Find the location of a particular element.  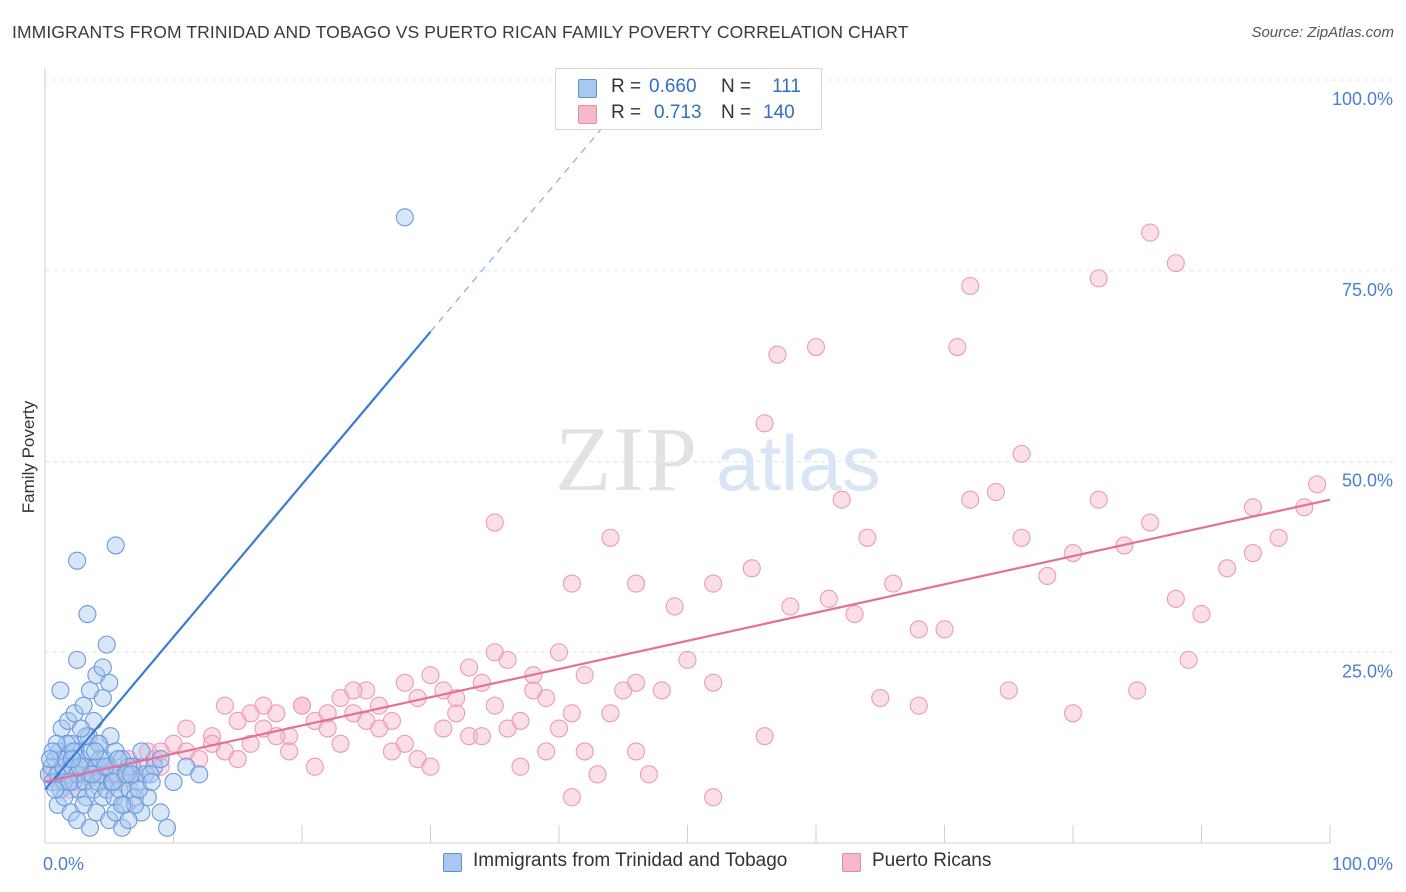

y-tick-label: 100.0% is located at coordinates (1362, 99).